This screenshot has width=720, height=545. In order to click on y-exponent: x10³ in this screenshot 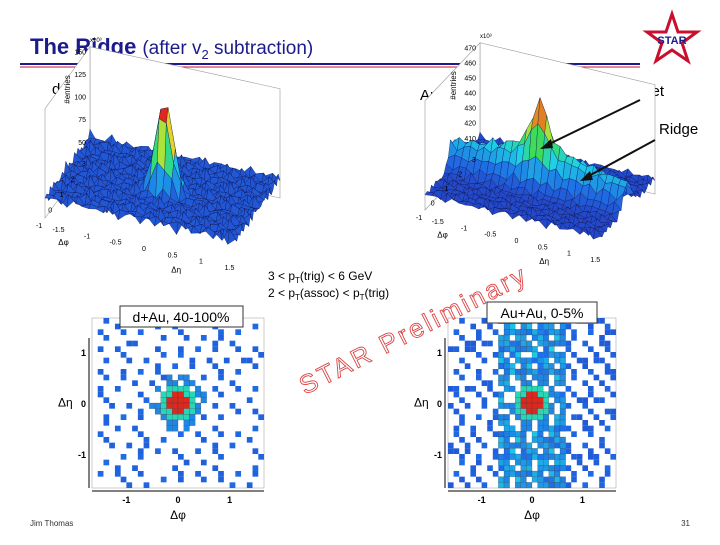, I will do `click(96, 41)`.